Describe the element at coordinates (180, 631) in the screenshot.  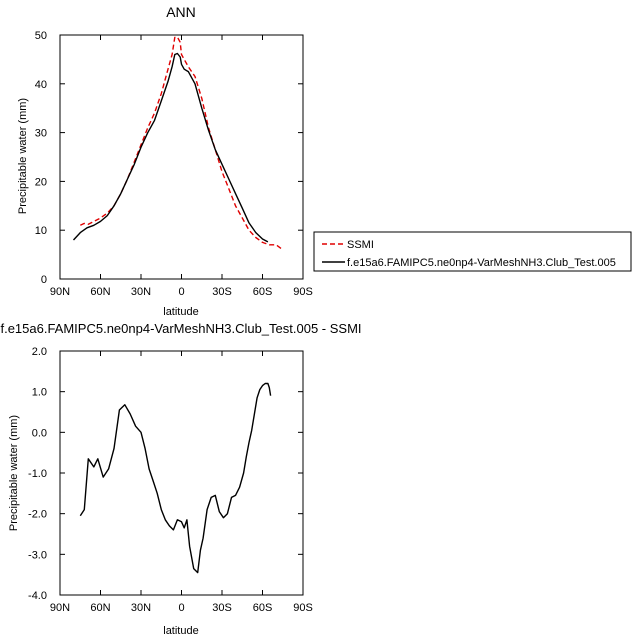
I see `bottom-chart-x-axis-label: latitude` at that location.